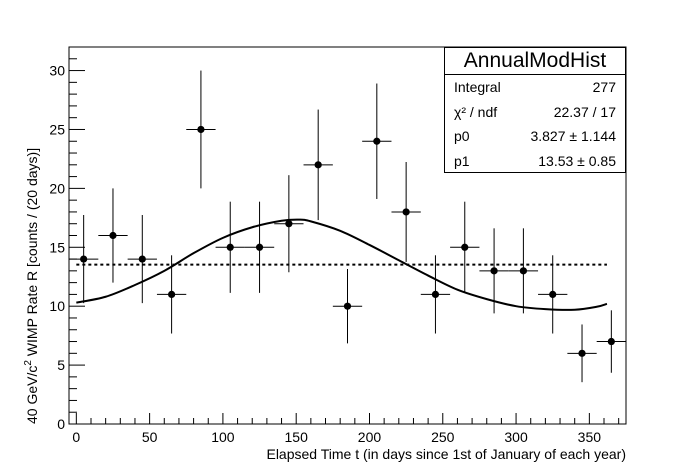 This screenshot has width=696, height=472. What do you see at coordinates (584, 111) in the screenshot?
I see `stats-value: 22.37 / 17` at bounding box center [584, 111].